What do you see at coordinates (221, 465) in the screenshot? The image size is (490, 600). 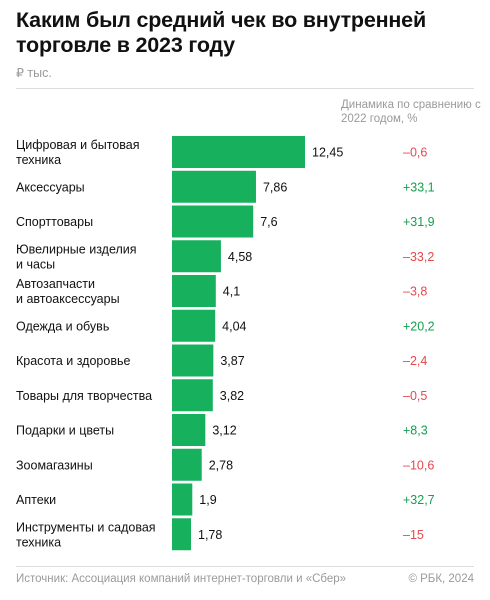 I see `bar-value-label: 2,78` at bounding box center [221, 465].